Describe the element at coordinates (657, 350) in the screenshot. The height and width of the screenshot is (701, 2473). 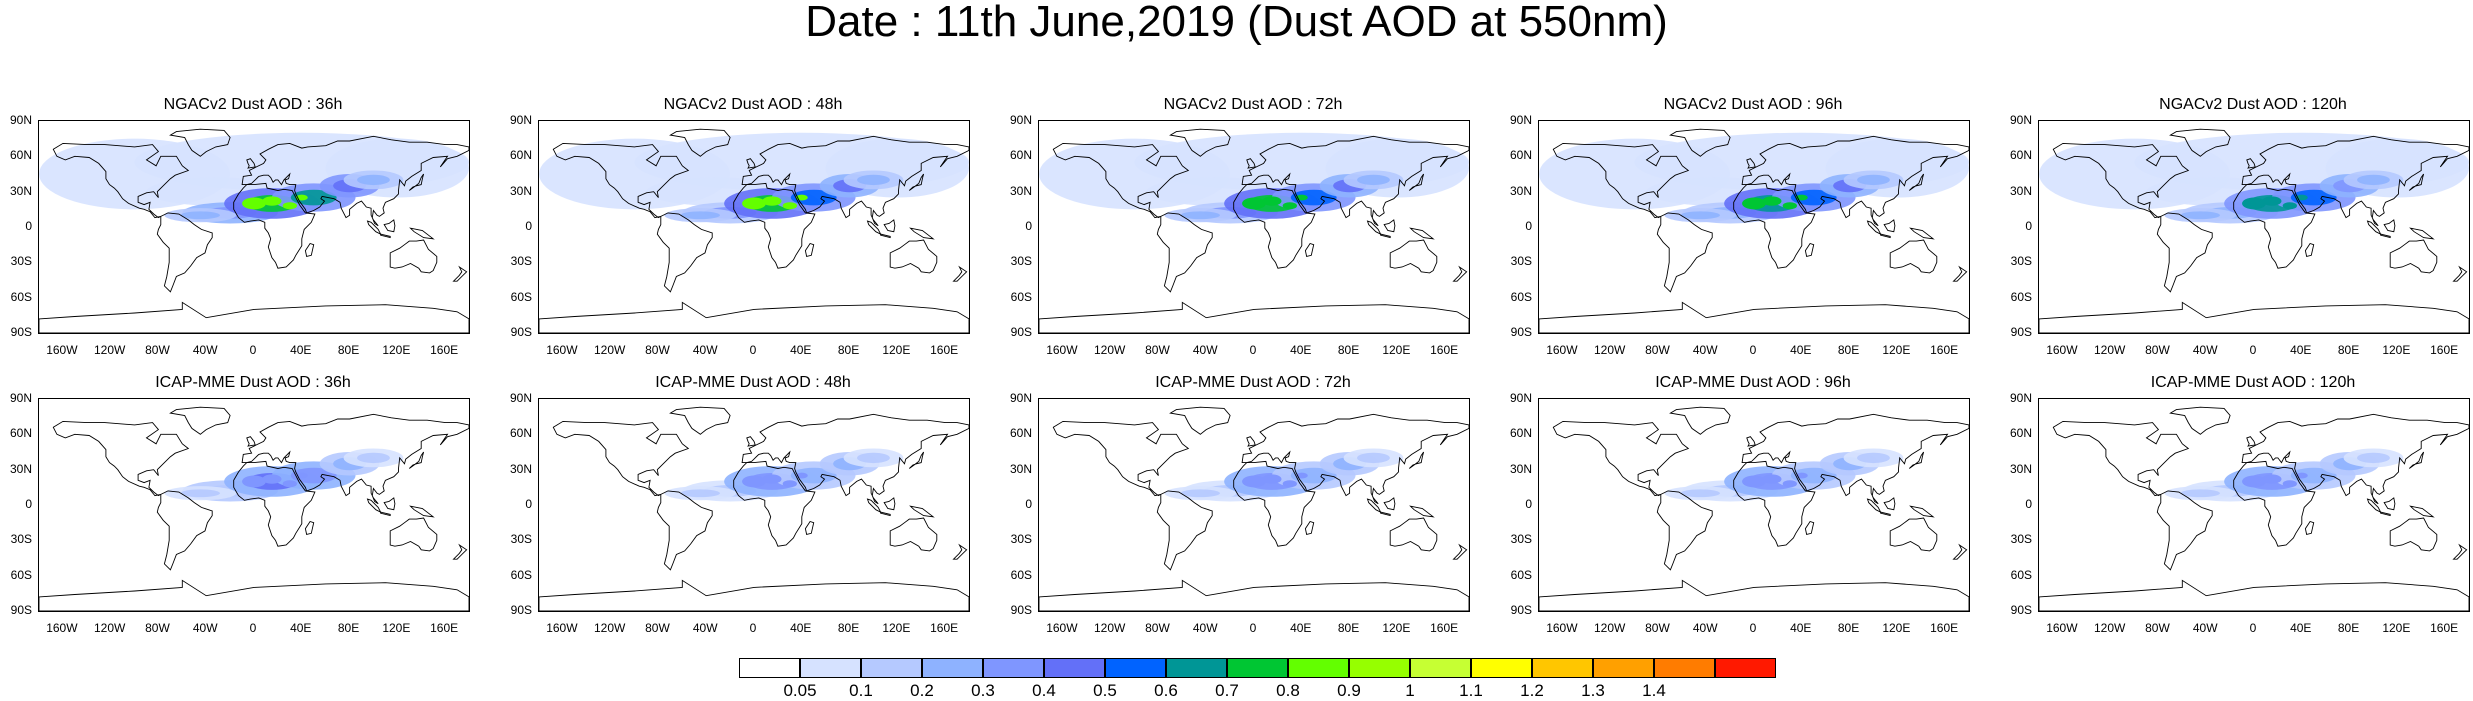
I see `lon-tick-label: 80W` at that location.